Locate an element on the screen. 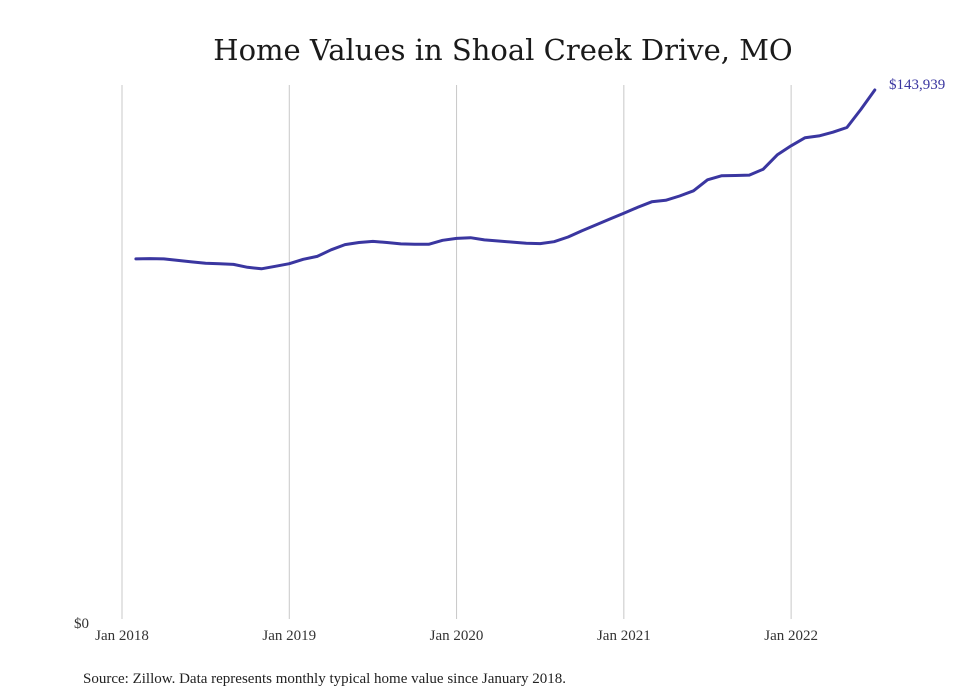 The width and height of the screenshot is (980, 699). x-tick-label: Jan 2020 is located at coordinates (457, 636).